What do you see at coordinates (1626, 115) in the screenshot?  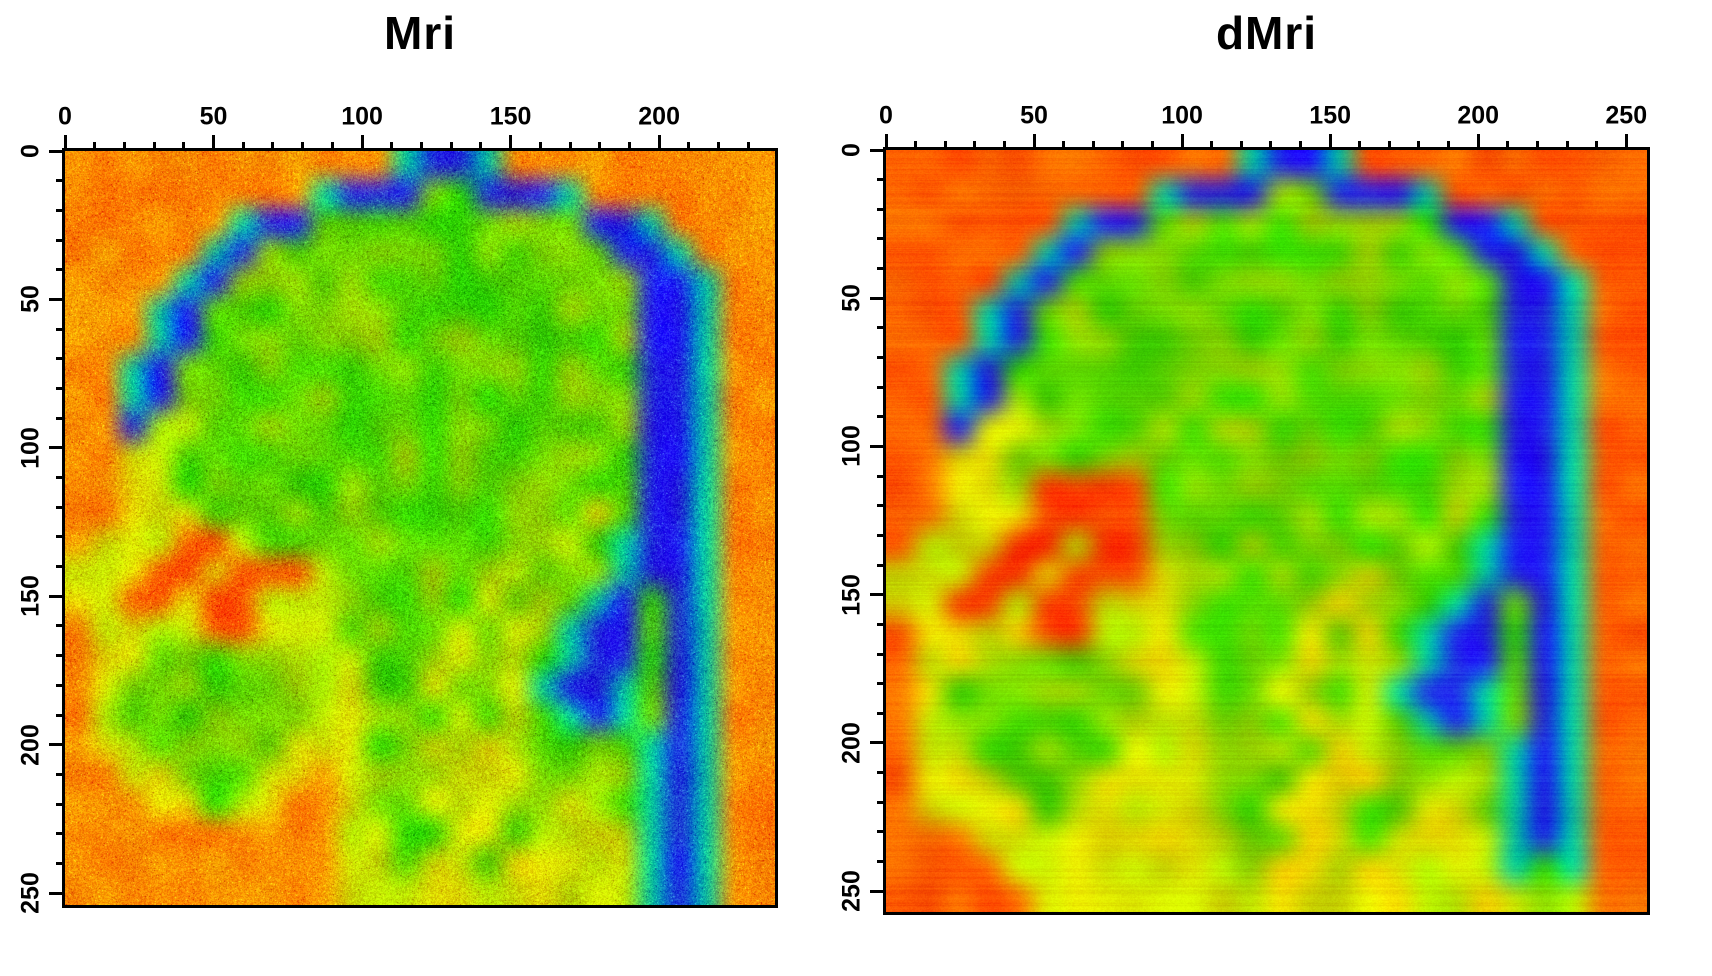 I see `x-tick-label: 250` at bounding box center [1626, 115].